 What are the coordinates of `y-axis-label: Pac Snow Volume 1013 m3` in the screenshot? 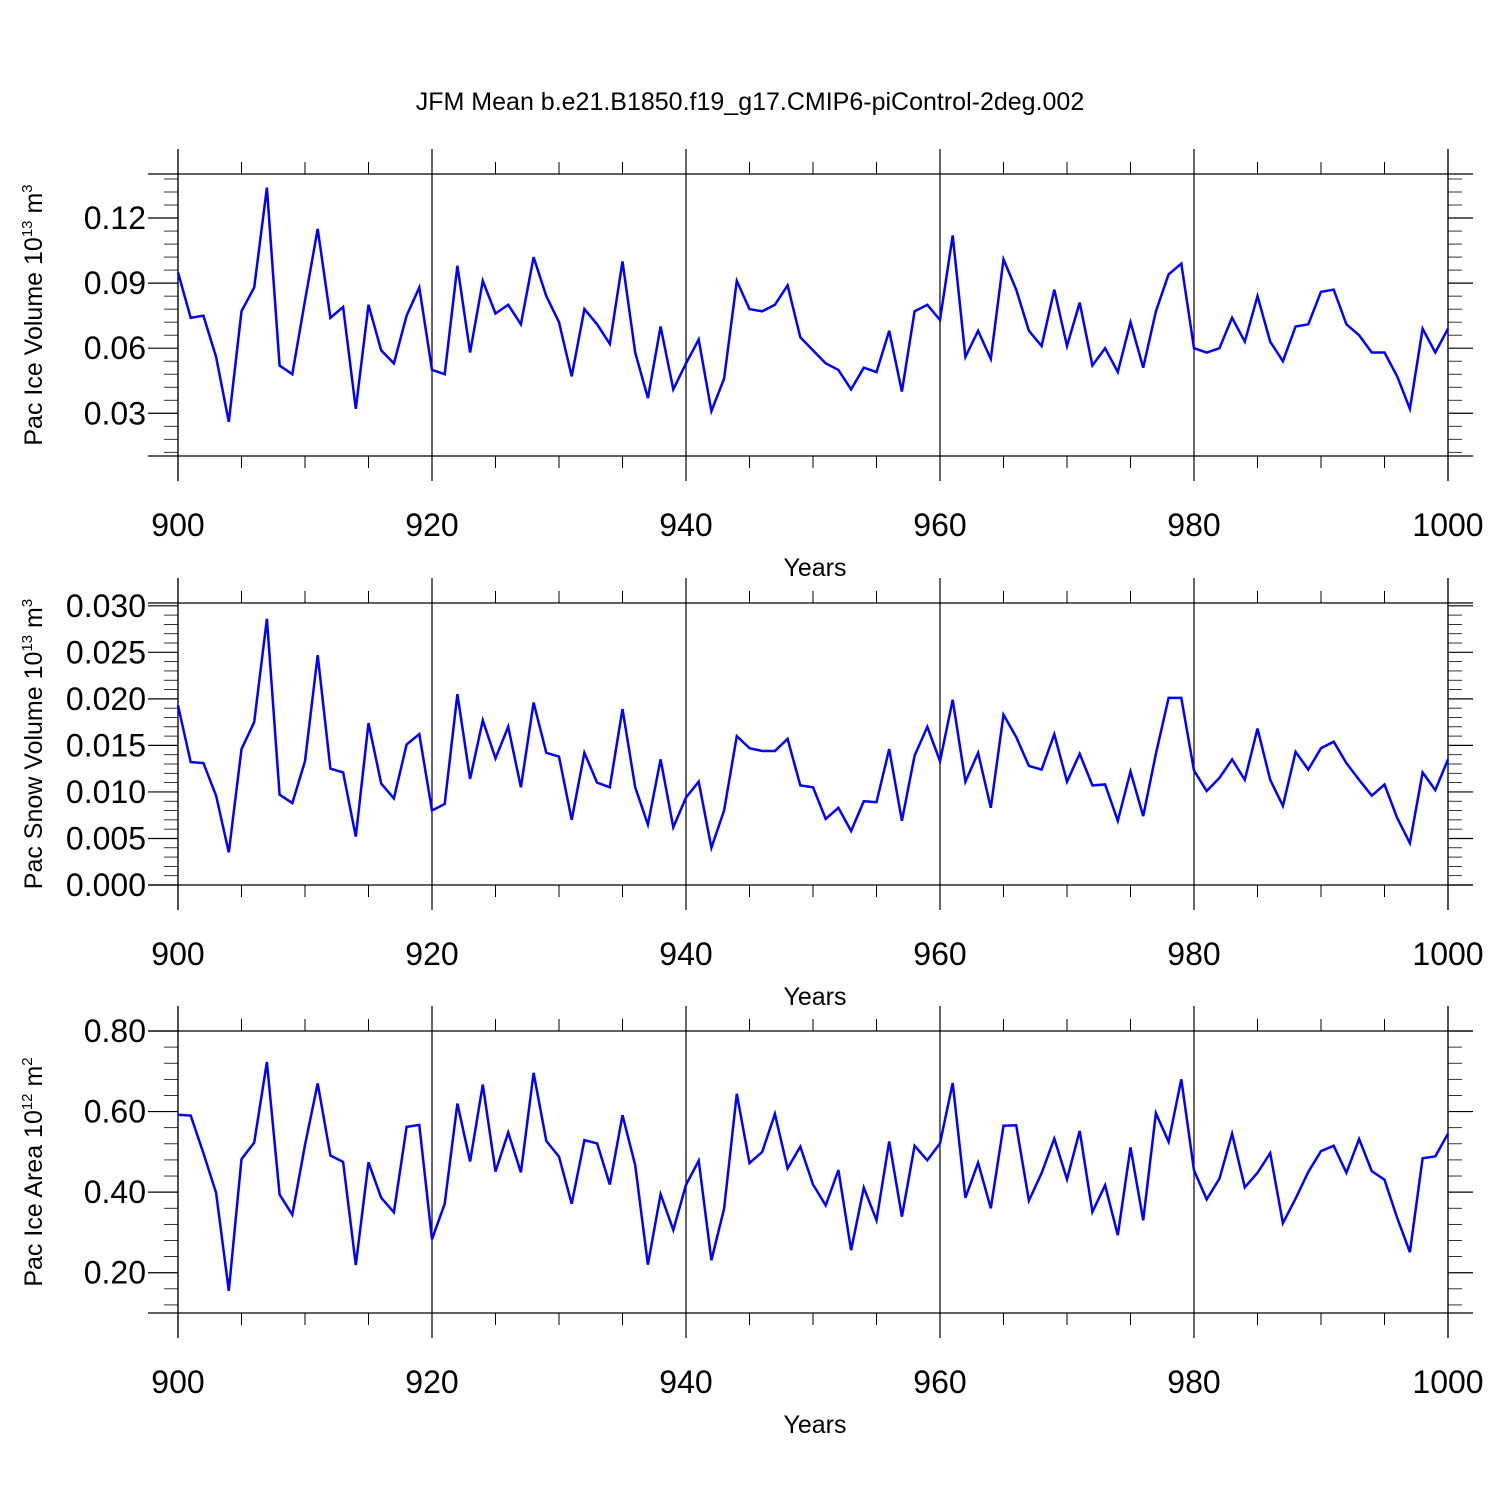 It's located at (33, 744).